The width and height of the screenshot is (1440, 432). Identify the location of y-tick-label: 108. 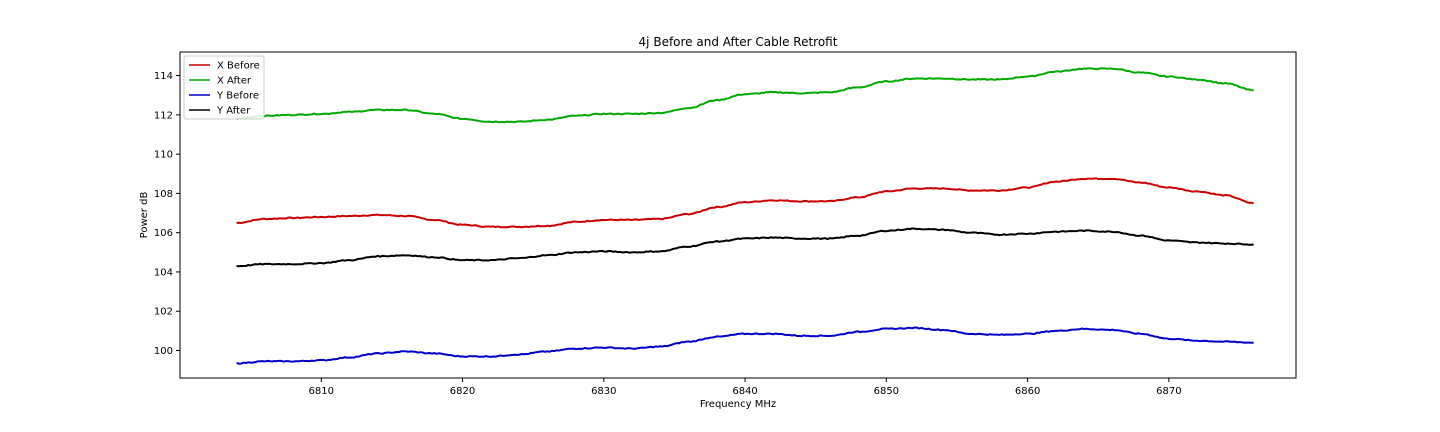
(163, 194).